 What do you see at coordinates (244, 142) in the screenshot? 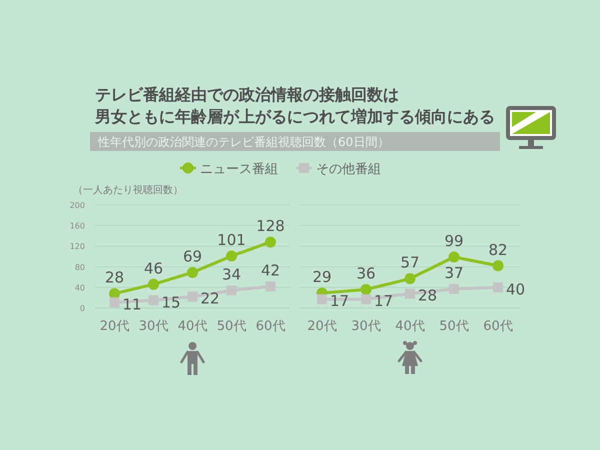
I see `note: 性年代別の政治関連のテレビ番組視聴回数（60日間）` at bounding box center [244, 142].